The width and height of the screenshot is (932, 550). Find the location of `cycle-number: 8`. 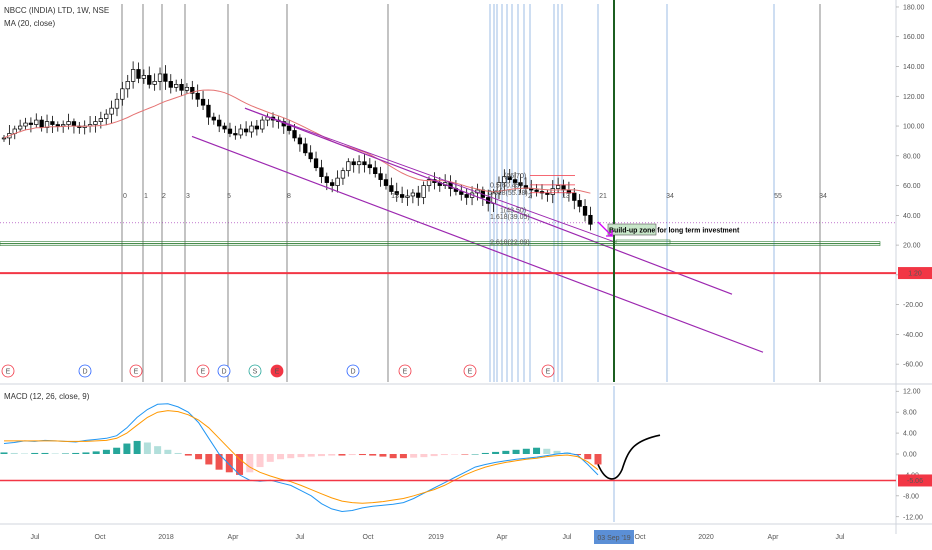

cycle-number: 8 is located at coordinates (289, 196).